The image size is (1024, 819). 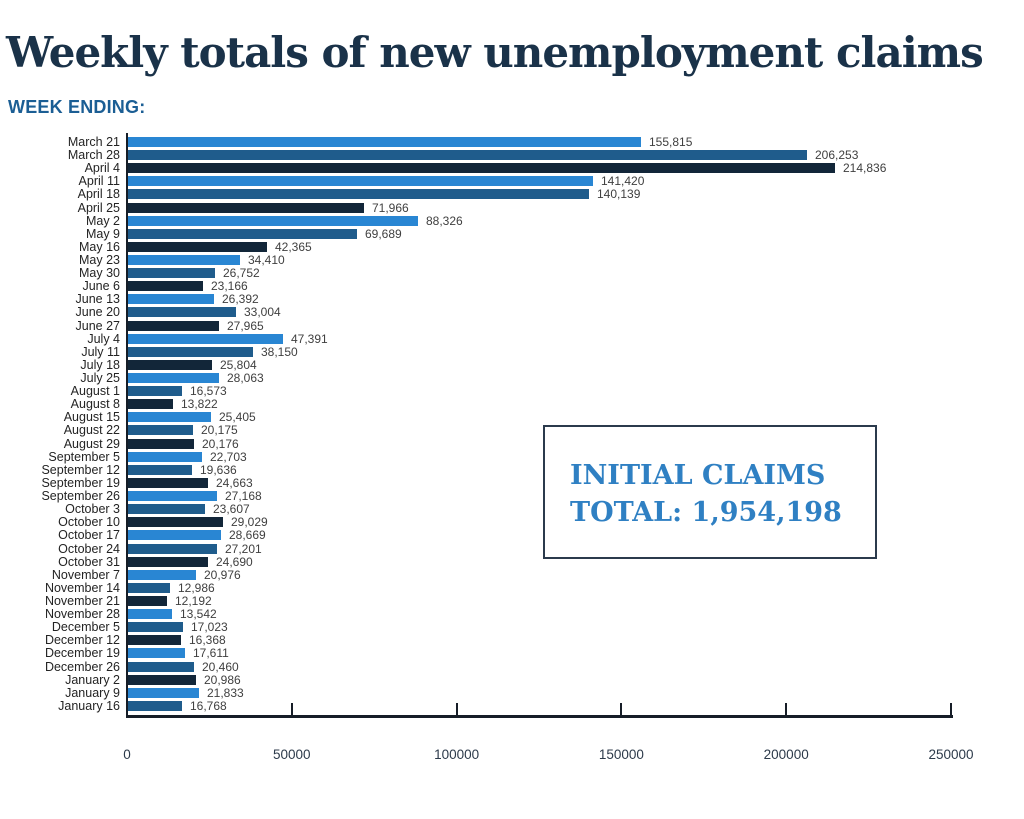 I want to click on date-label: September 19, so click(x=80, y=482).